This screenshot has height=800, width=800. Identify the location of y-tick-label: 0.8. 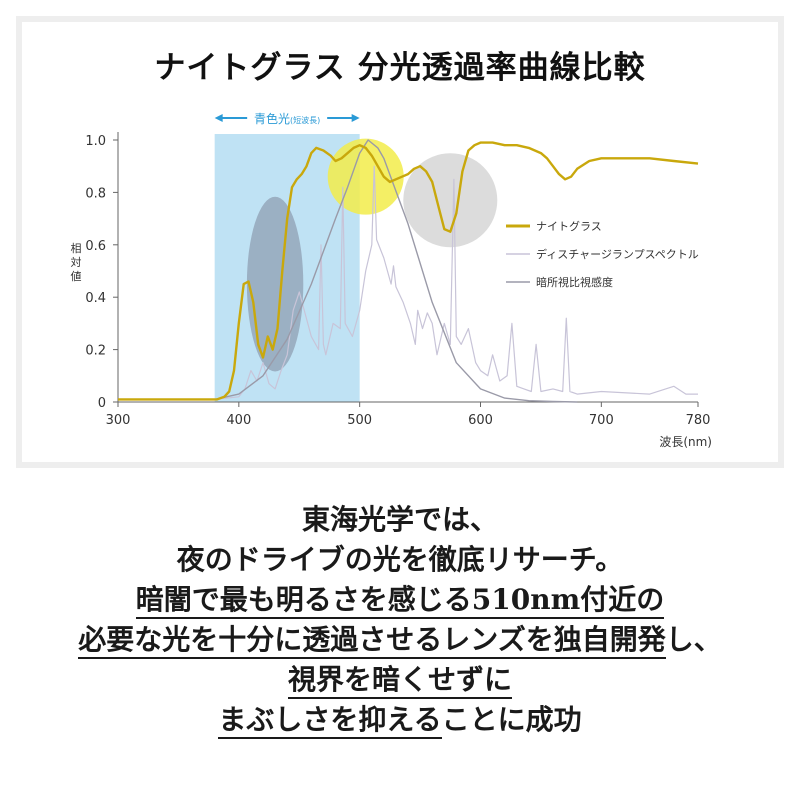
(95, 193).